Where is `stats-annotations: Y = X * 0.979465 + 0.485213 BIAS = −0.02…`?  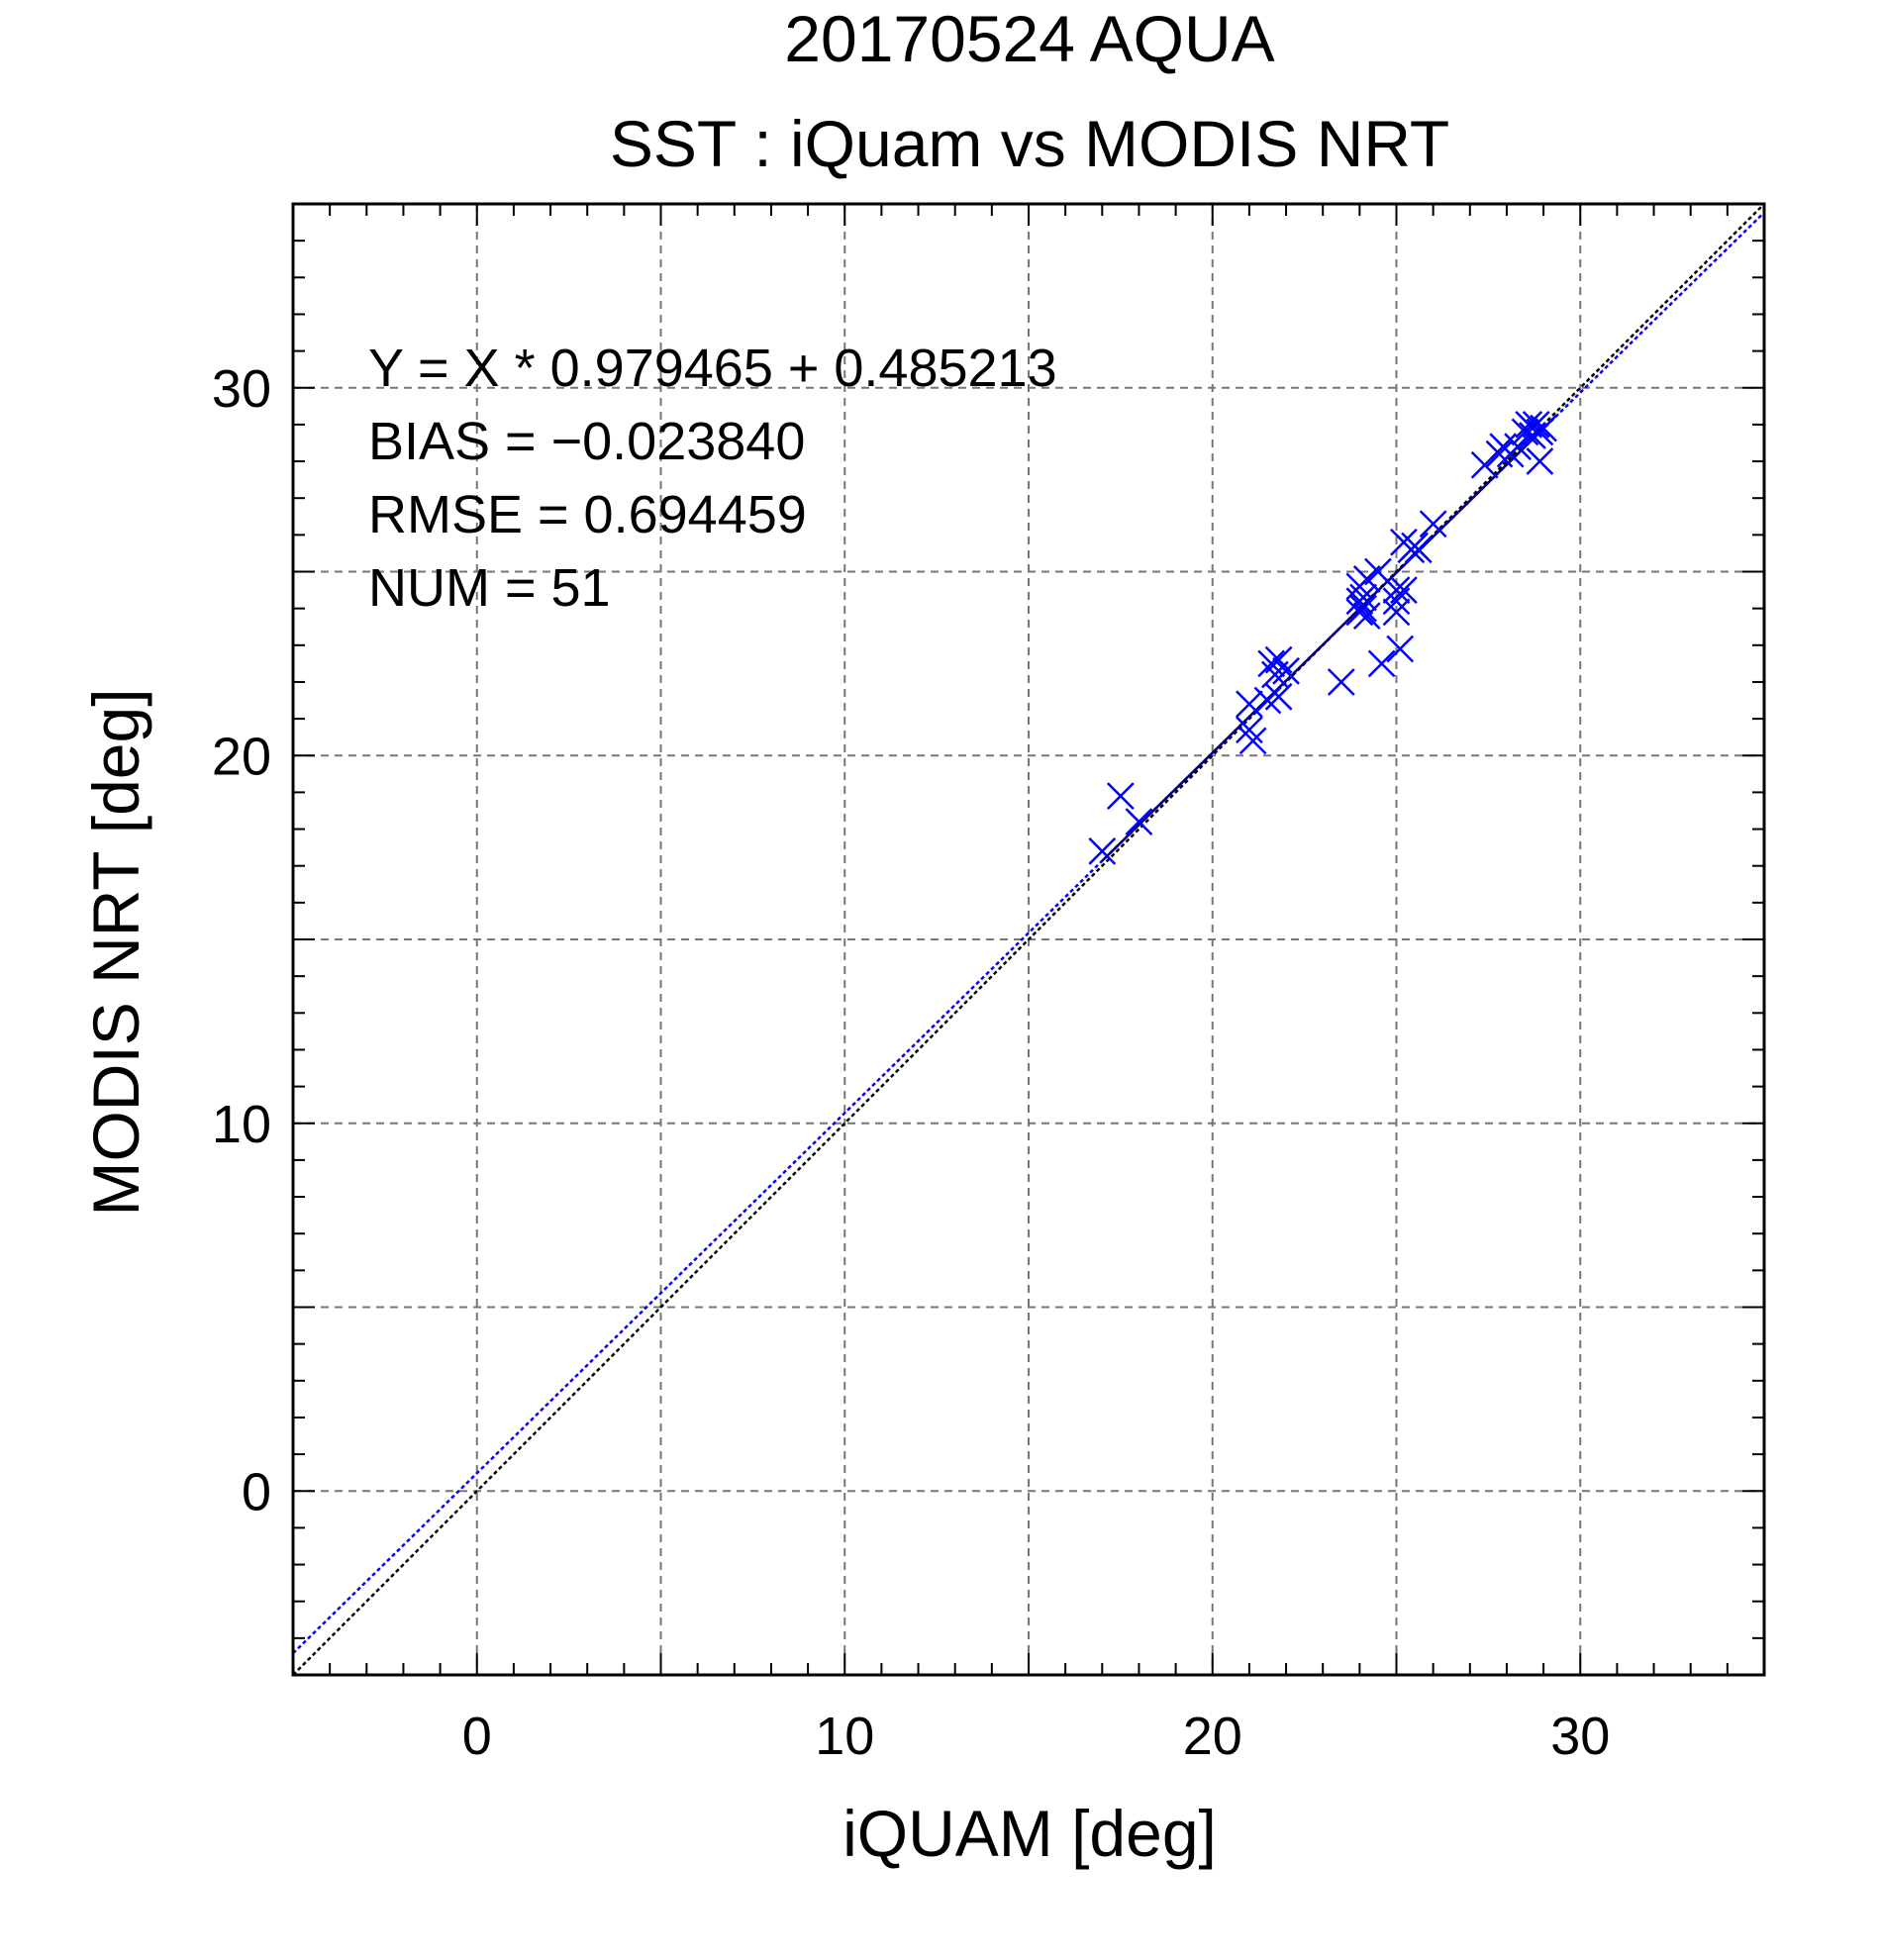
stats-annotations: Y = X * 0.979465 + 0.485213 BIAS = −0.02… is located at coordinates (712, 478).